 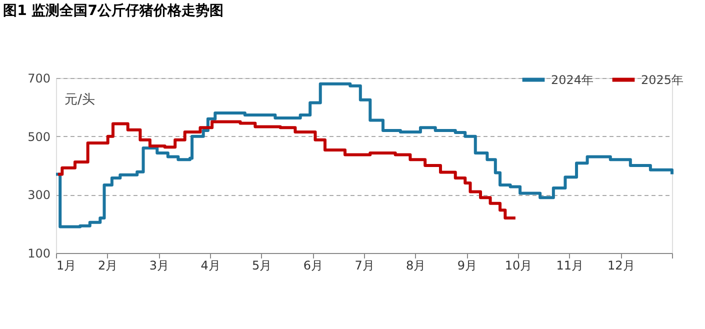 I want to click on y-tick-label: 300, so click(x=39, y=195).